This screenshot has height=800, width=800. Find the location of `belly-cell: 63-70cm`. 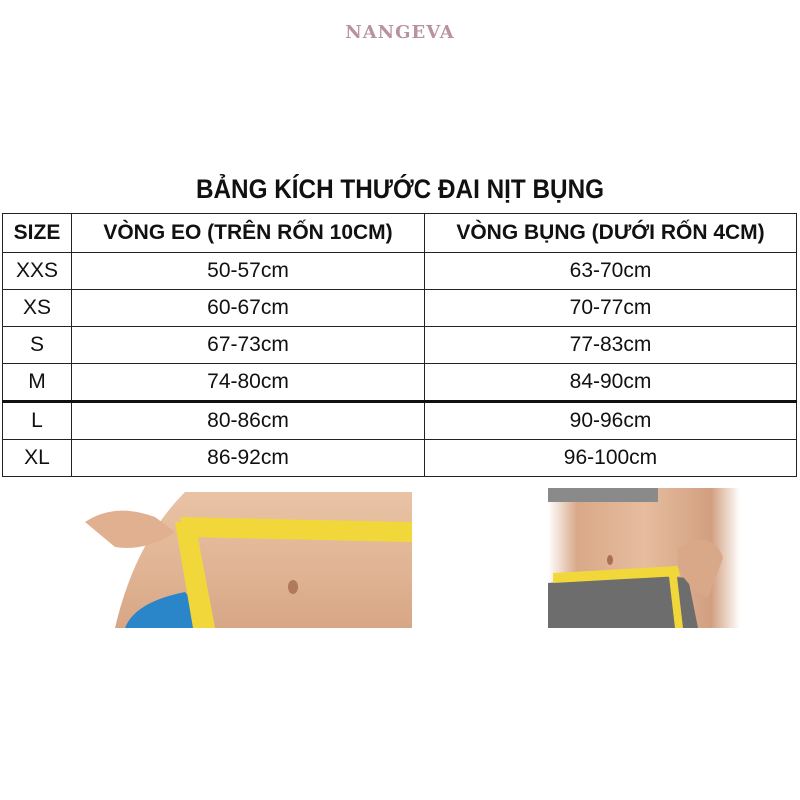

belly-cell: 63-70cm is located at coordinates (610, 271).